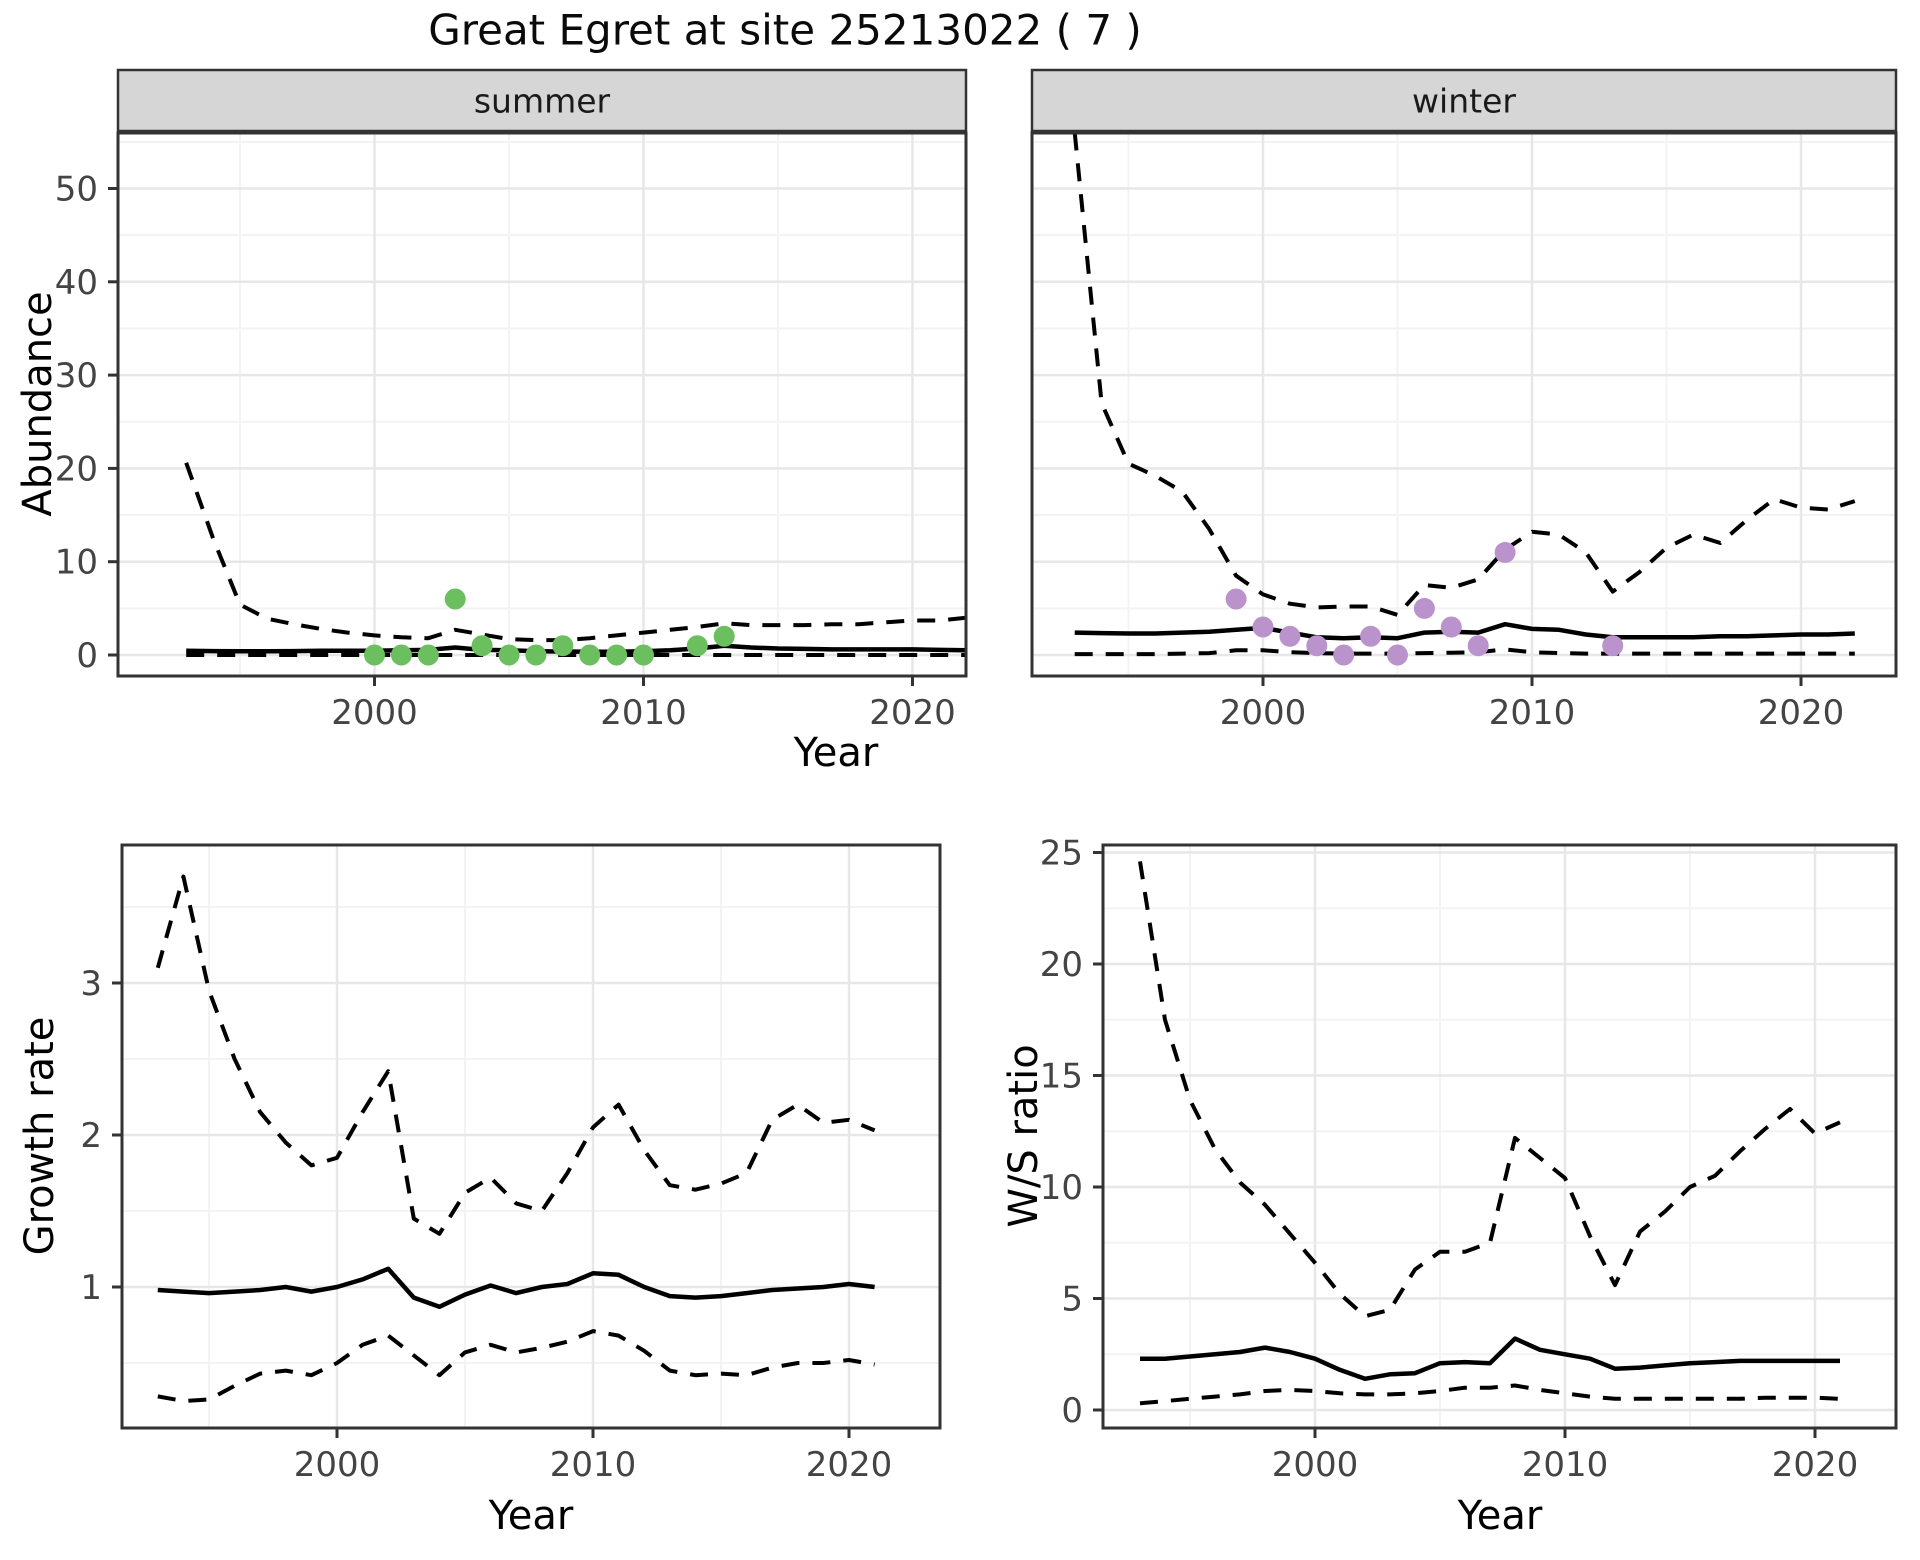 The image size is (1920, 1560). I want to click on y-tick-label: 5, so click(1072, 1300).